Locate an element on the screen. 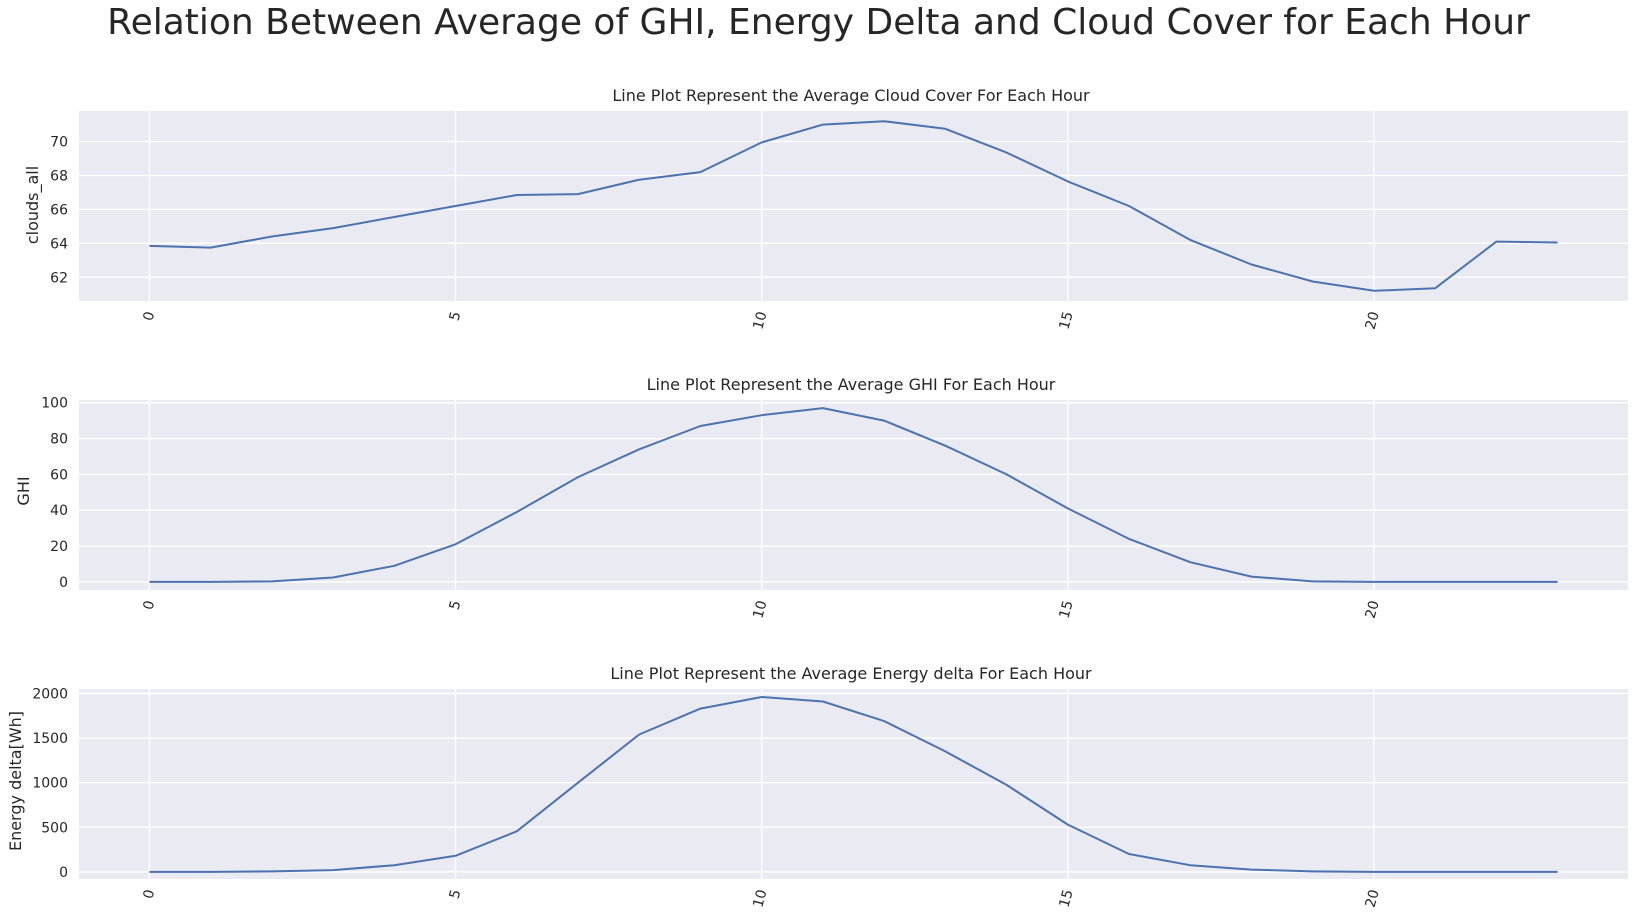  ghi-x-tick-label: 10 is located at coordinates (760, 609).